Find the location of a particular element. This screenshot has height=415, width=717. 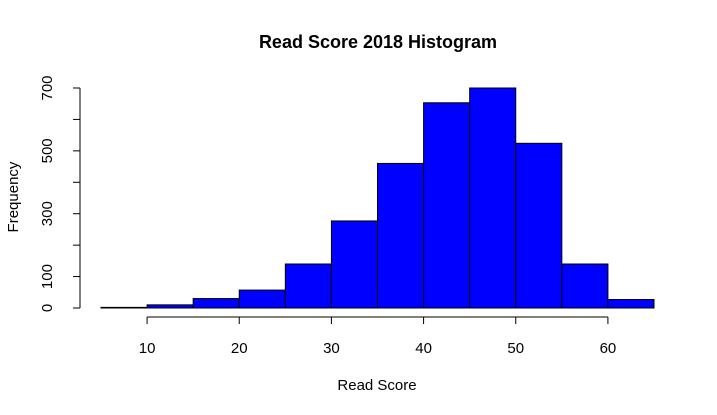

x-tick-label-40: 40 is located at coordinates (423, 348).